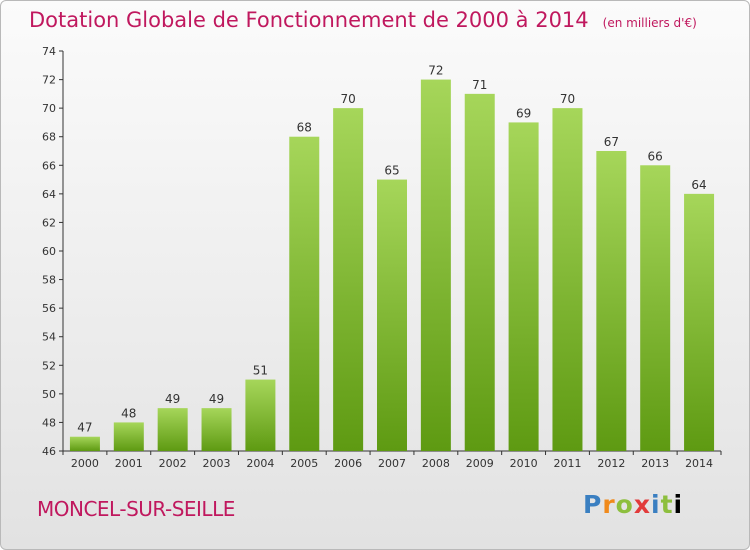  Describe the element at coordinates (655, 463) in the screenshot. I see `x-tick-label: 2013` at that location.